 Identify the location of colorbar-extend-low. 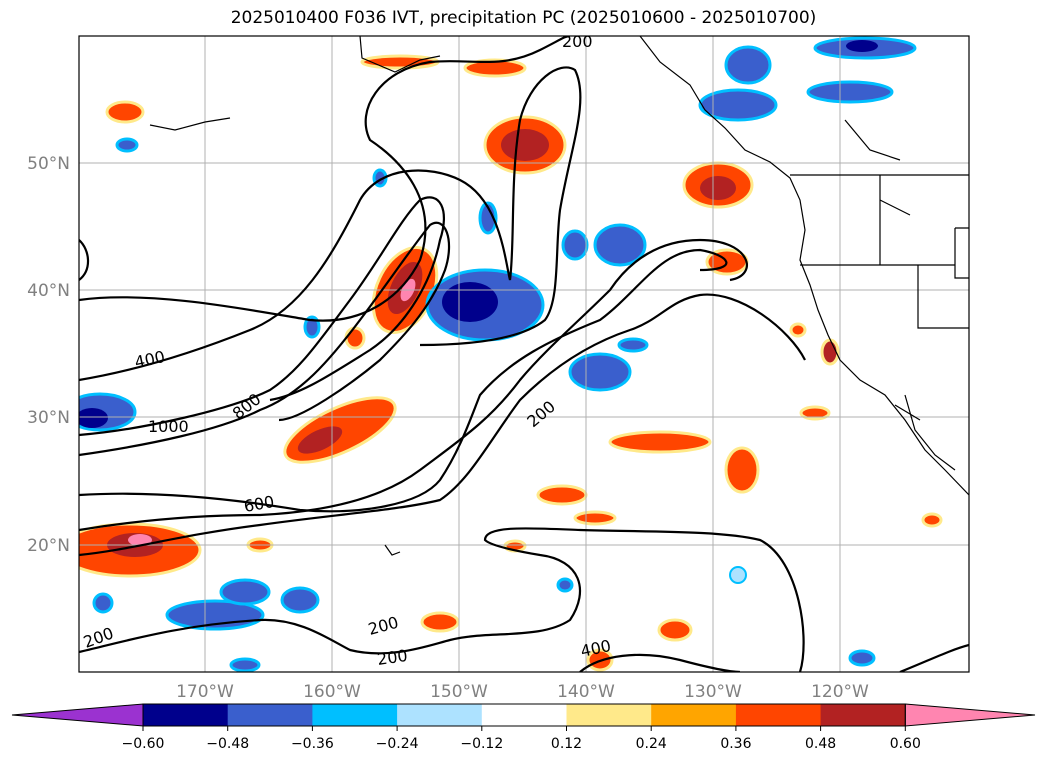
(77, 715).